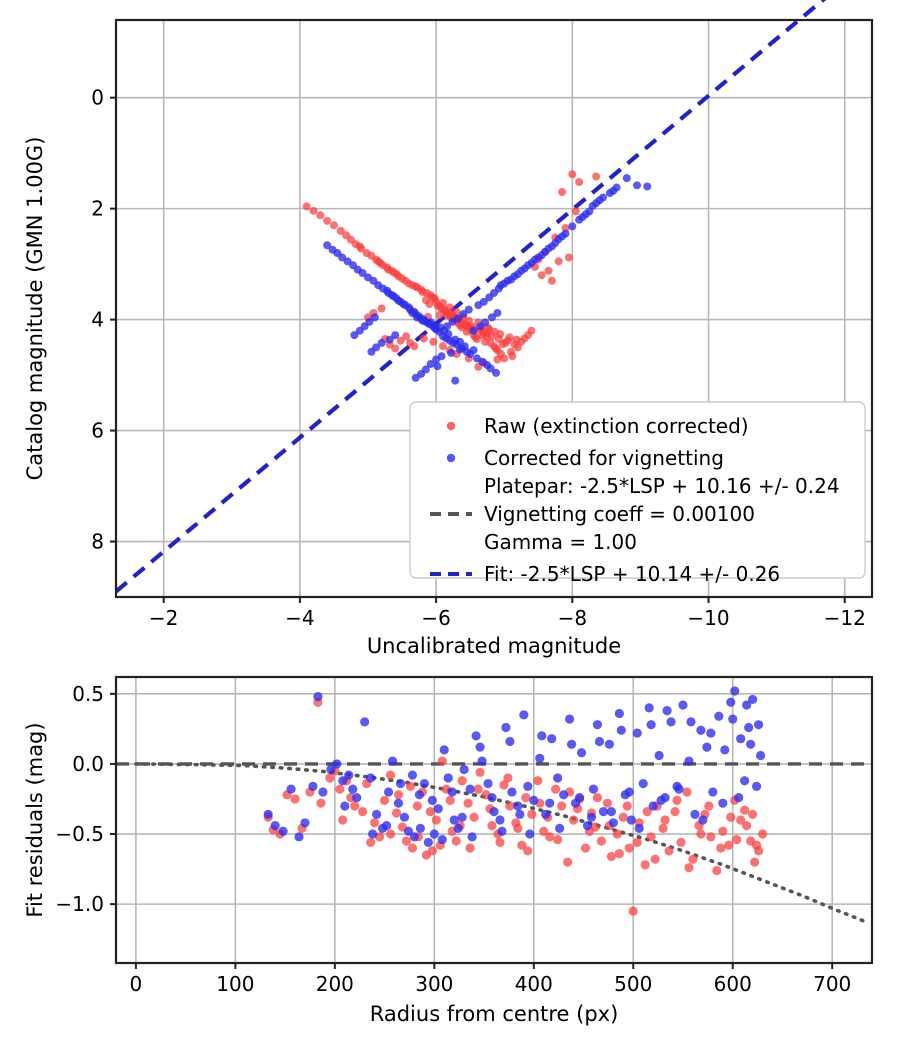 The image size is (900, 1050). I want to click on legend-label-2: Platepar: -2.5*LSP + 10.16 +/- 0.24, so click(662, 486).